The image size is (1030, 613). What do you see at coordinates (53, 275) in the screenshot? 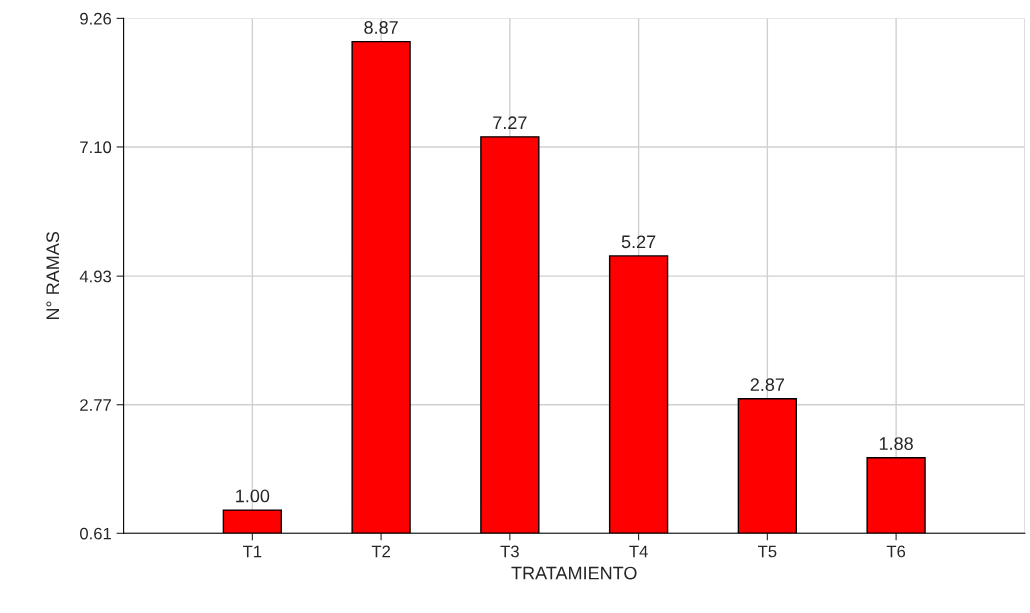
I see `y-axis-title: N° RAMAS` at bounding box center [53, 275].